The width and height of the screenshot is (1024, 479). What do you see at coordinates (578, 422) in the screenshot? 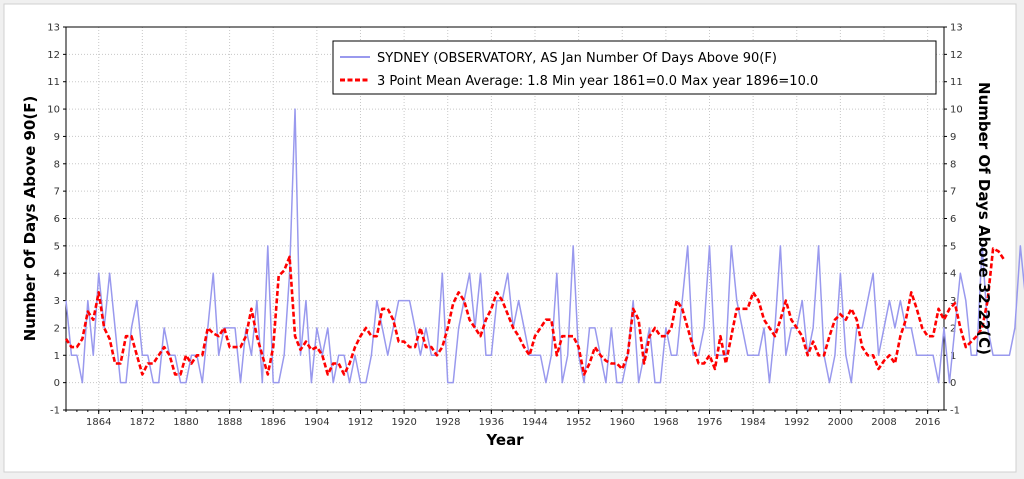
I see `x-tick-label: 1952` at bounding box center [578, 422].